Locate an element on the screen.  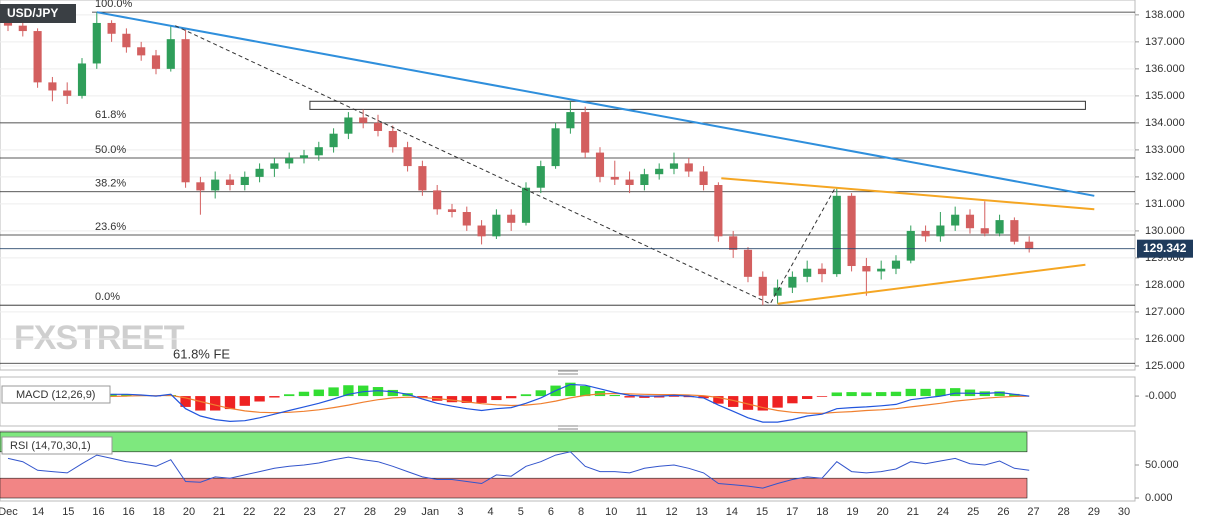
x-tick-label: 23 is located at coordinates (309, 512).